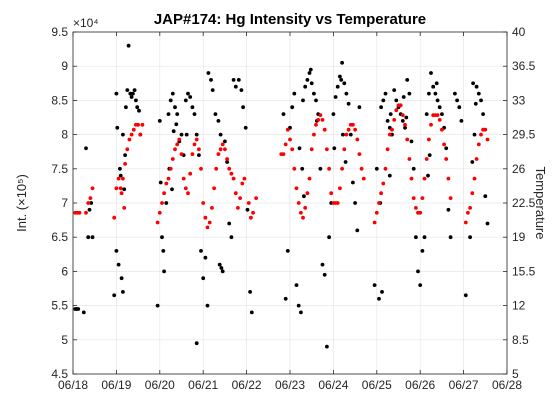 The height and width of the screenshot is (420, 560). Describe the element at coordinates (59, 32) in the screenshot. I see `left-tick-label: 9.5` at that location.